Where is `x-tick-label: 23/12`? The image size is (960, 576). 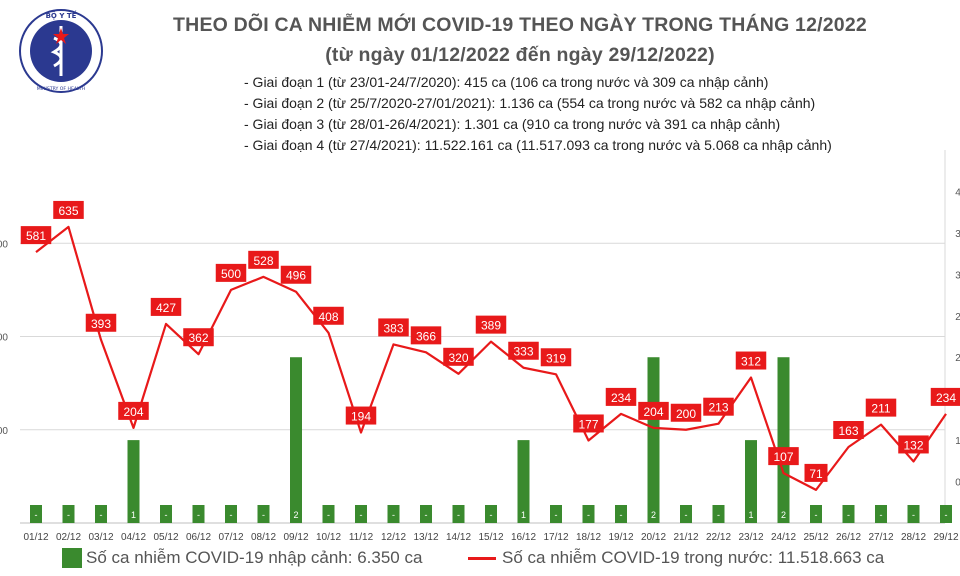 x-tick-label: 23/12 is located at coordinates (750, 537).